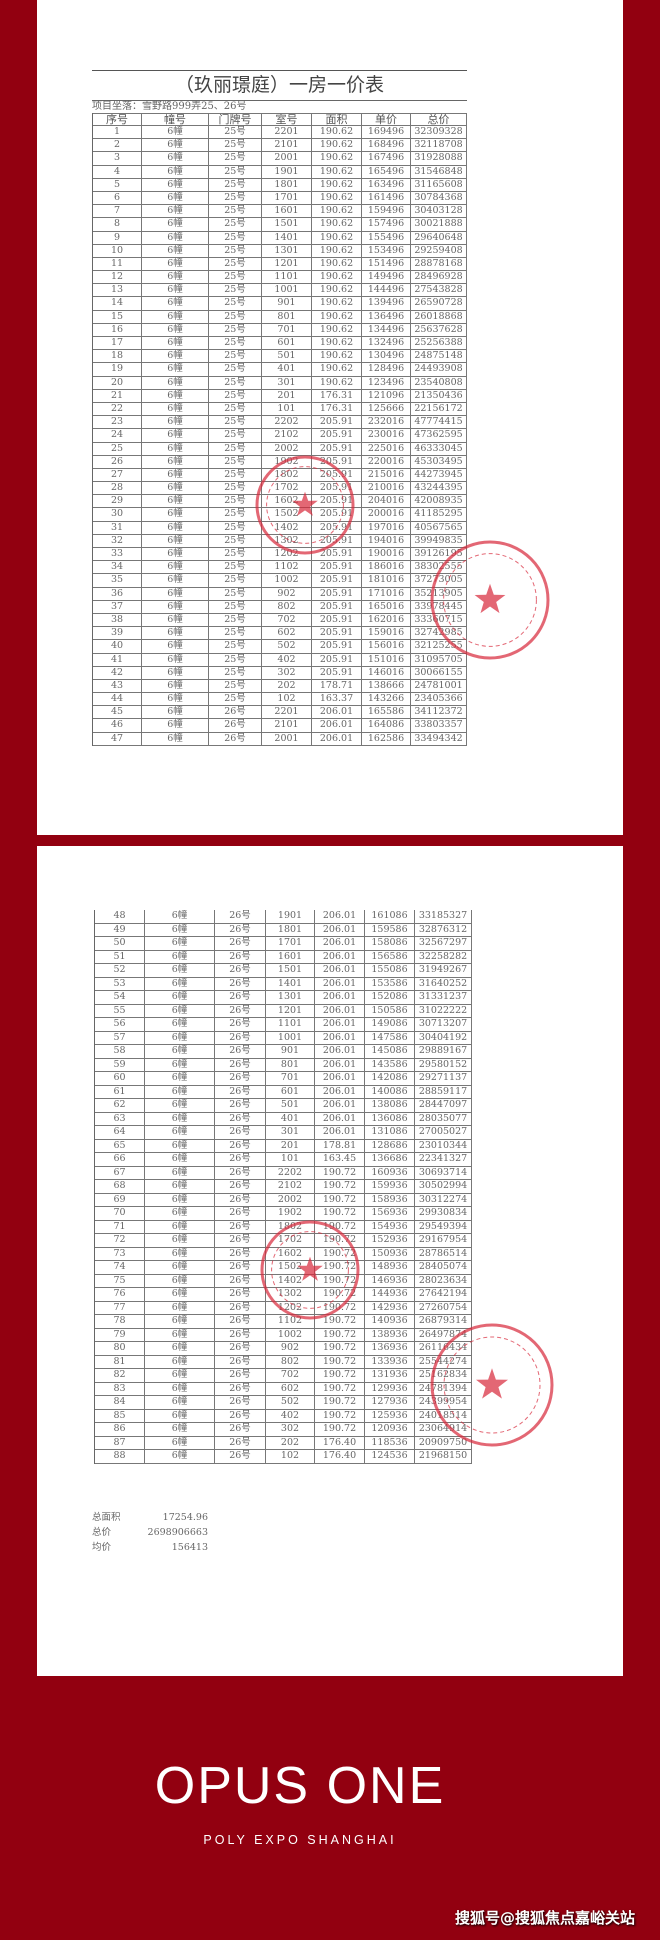  Describe the element at coordinates (439, 738) in the screenshot. I see `cell-total-price: 33494342` at that location.